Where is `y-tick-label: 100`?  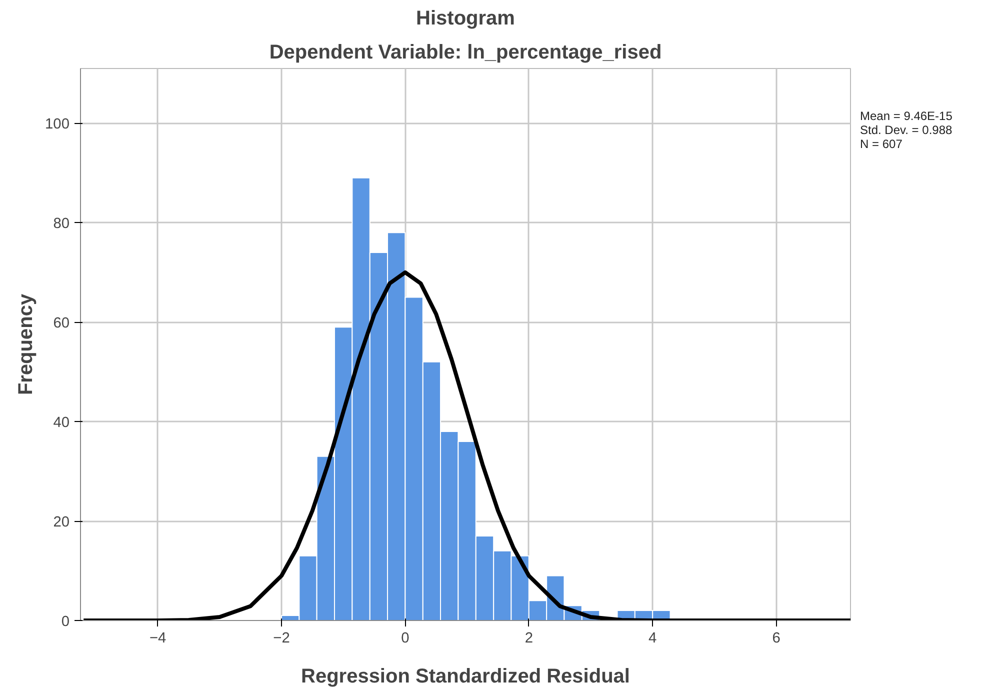
y-tick-label: 100 is located at coordinates (57, 124).